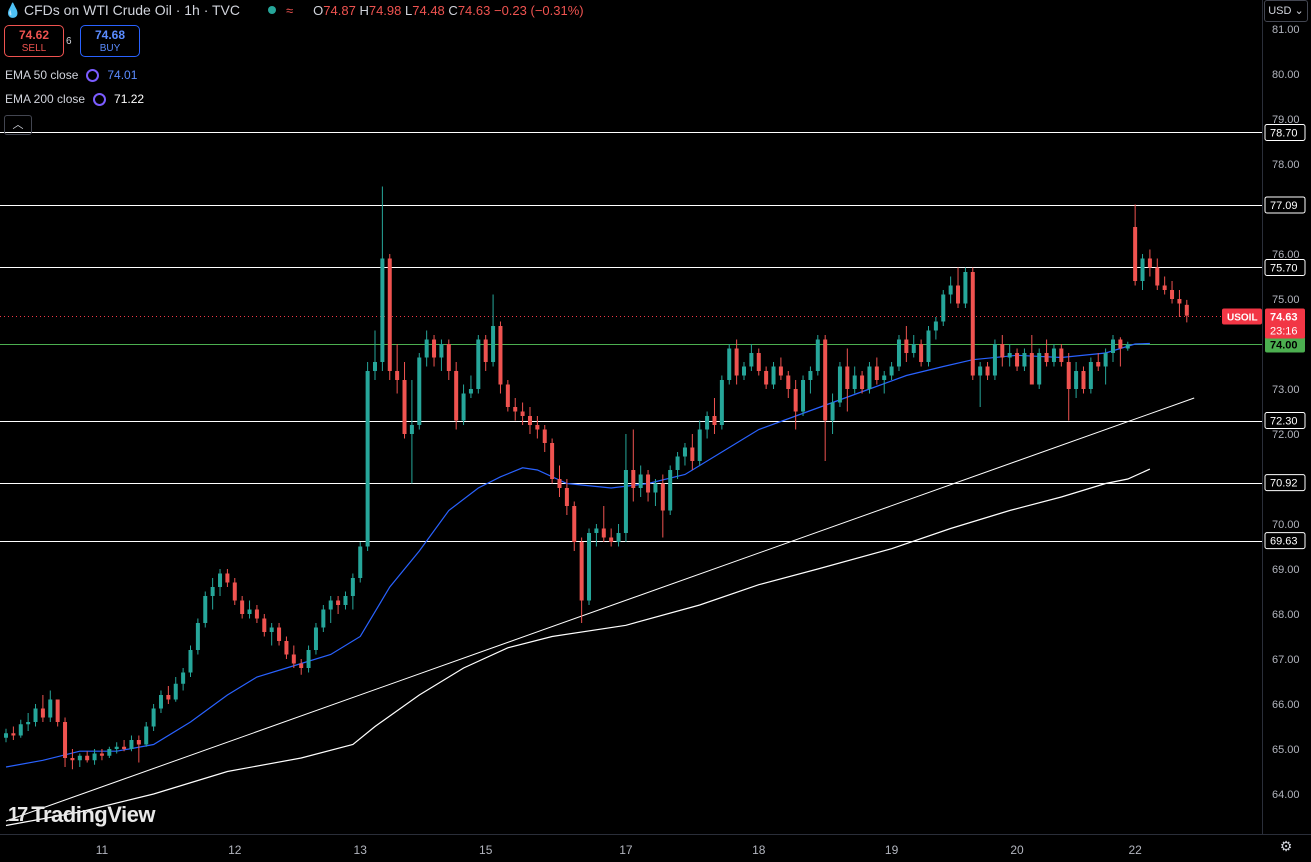  Describe the element at coordinates (102, 850) in the screenshot. I see `time-tick-label: 11` at that location.